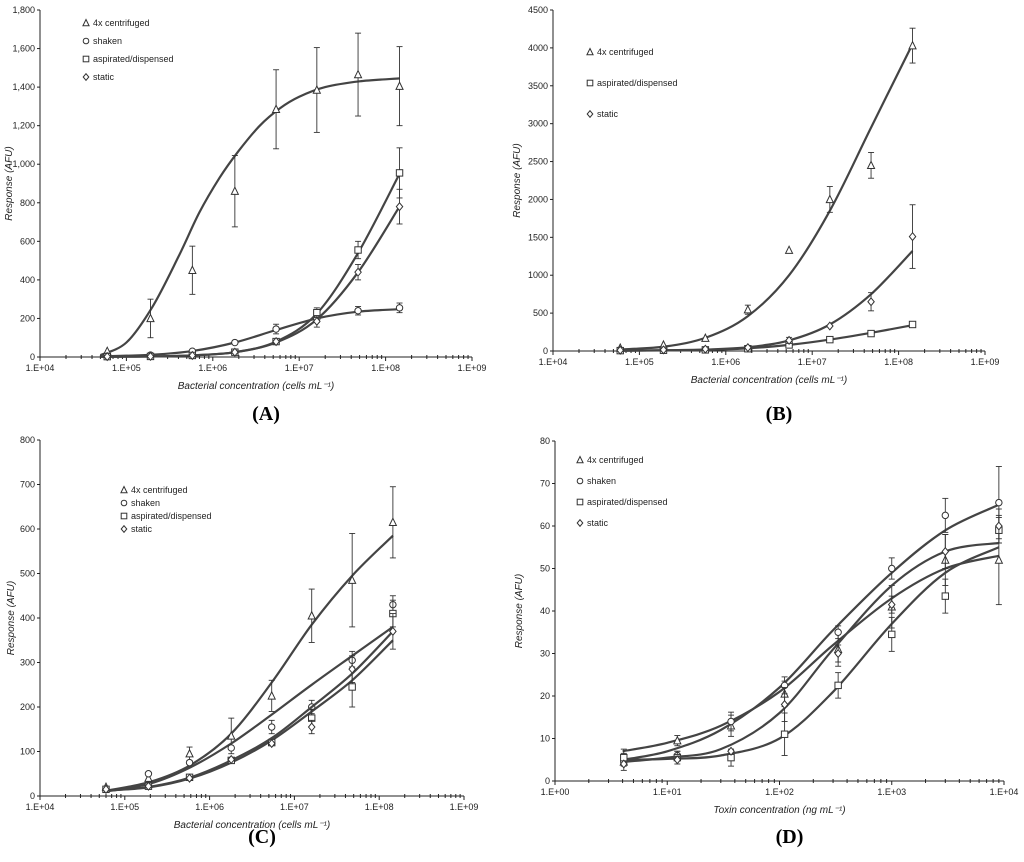  I want to click on y-tick-label: 1,000, so click(23, 164).